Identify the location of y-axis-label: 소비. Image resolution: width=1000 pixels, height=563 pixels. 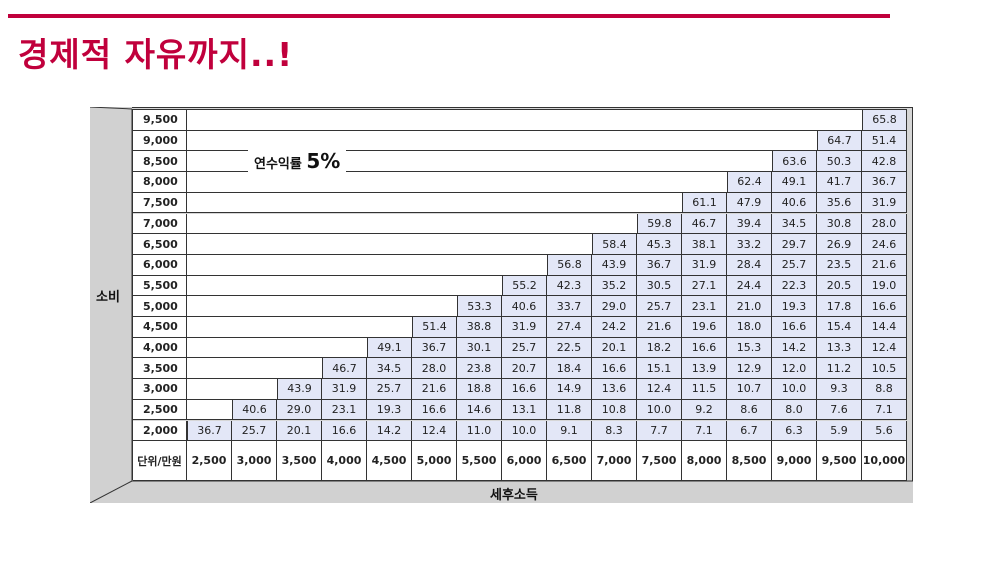
(108, 297).